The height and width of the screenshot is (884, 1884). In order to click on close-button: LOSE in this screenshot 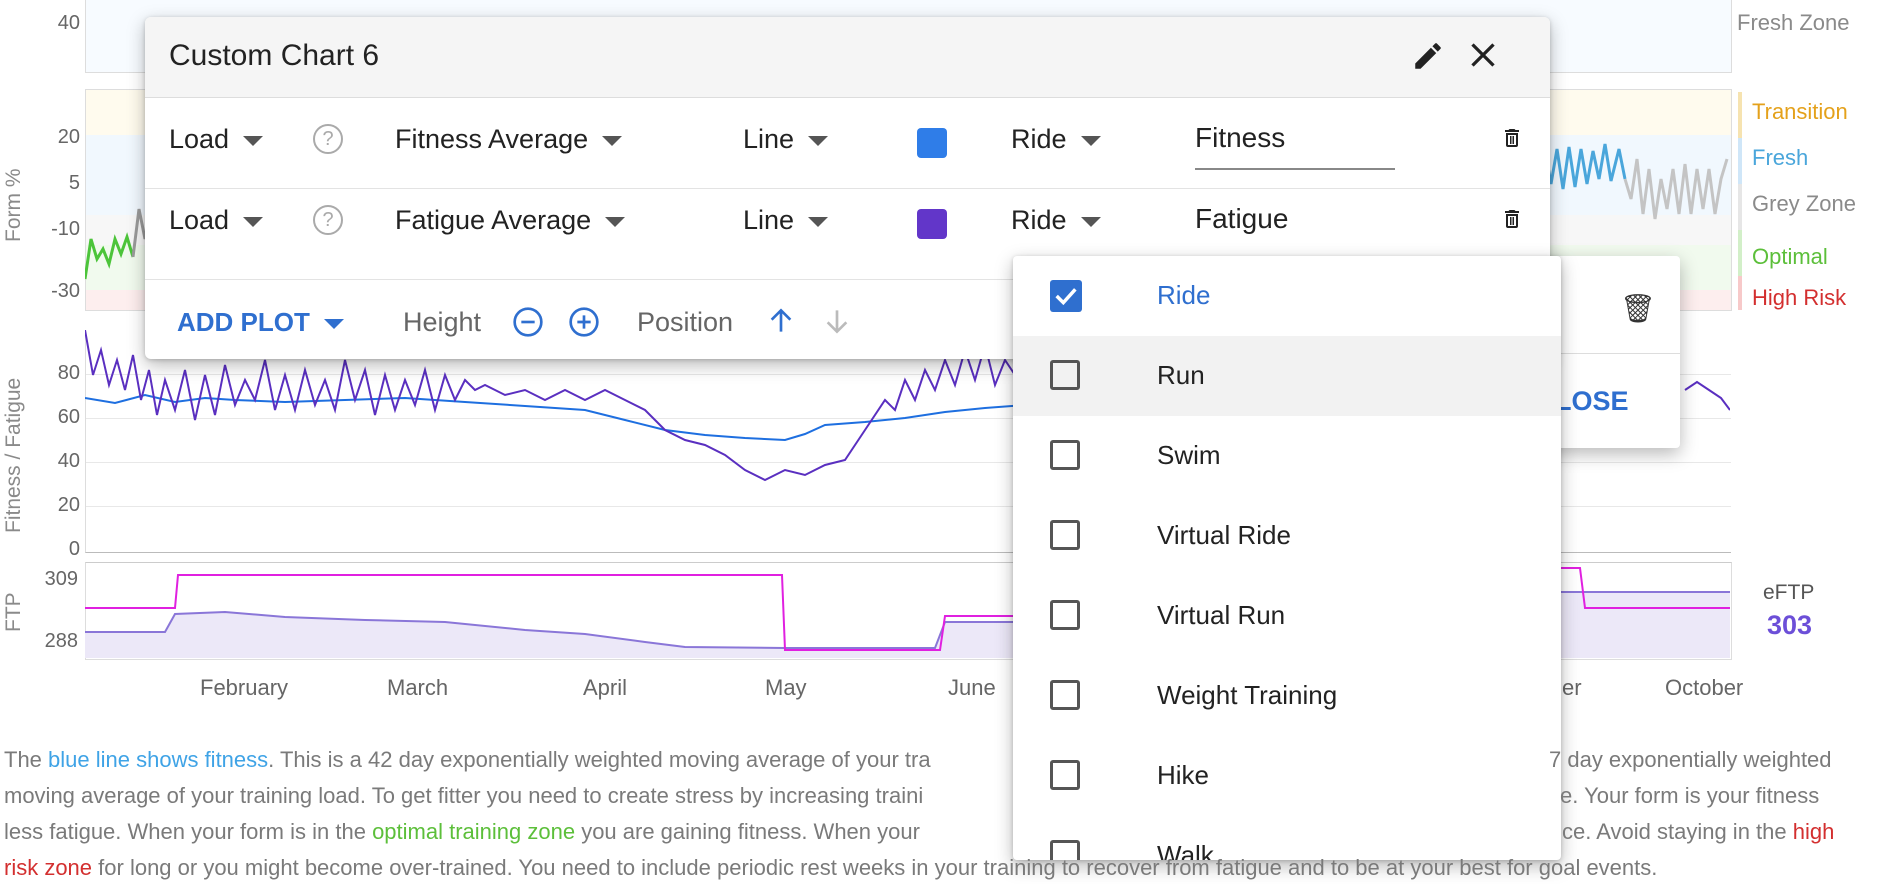, I will do `click(1592, 401)`.